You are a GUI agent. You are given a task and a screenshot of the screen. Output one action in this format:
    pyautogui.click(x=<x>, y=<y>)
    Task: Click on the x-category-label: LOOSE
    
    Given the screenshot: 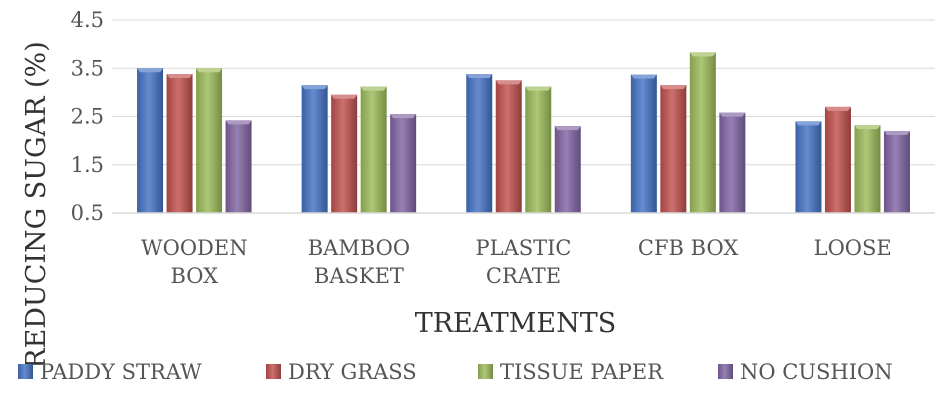 What is the action you would take?
    pyautogui.click(x=853, y=248)
    